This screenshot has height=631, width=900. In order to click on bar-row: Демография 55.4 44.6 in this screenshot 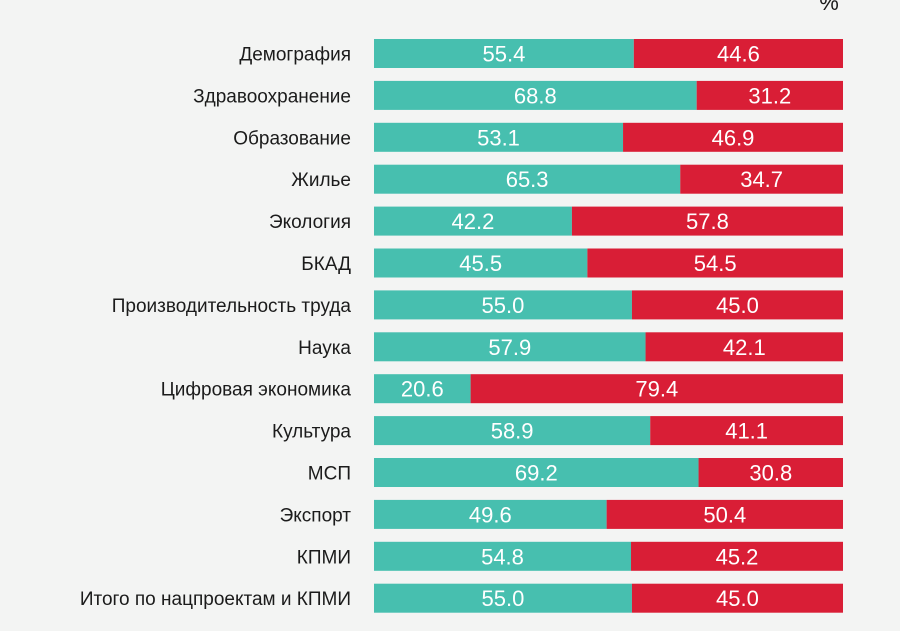, I will do `click(541, 53)`.